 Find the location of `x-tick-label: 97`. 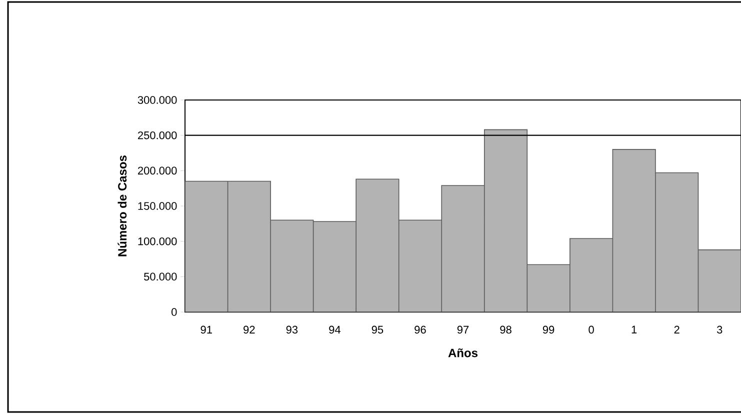

x-tick-label: 97 is located at coordinates (463, 330).